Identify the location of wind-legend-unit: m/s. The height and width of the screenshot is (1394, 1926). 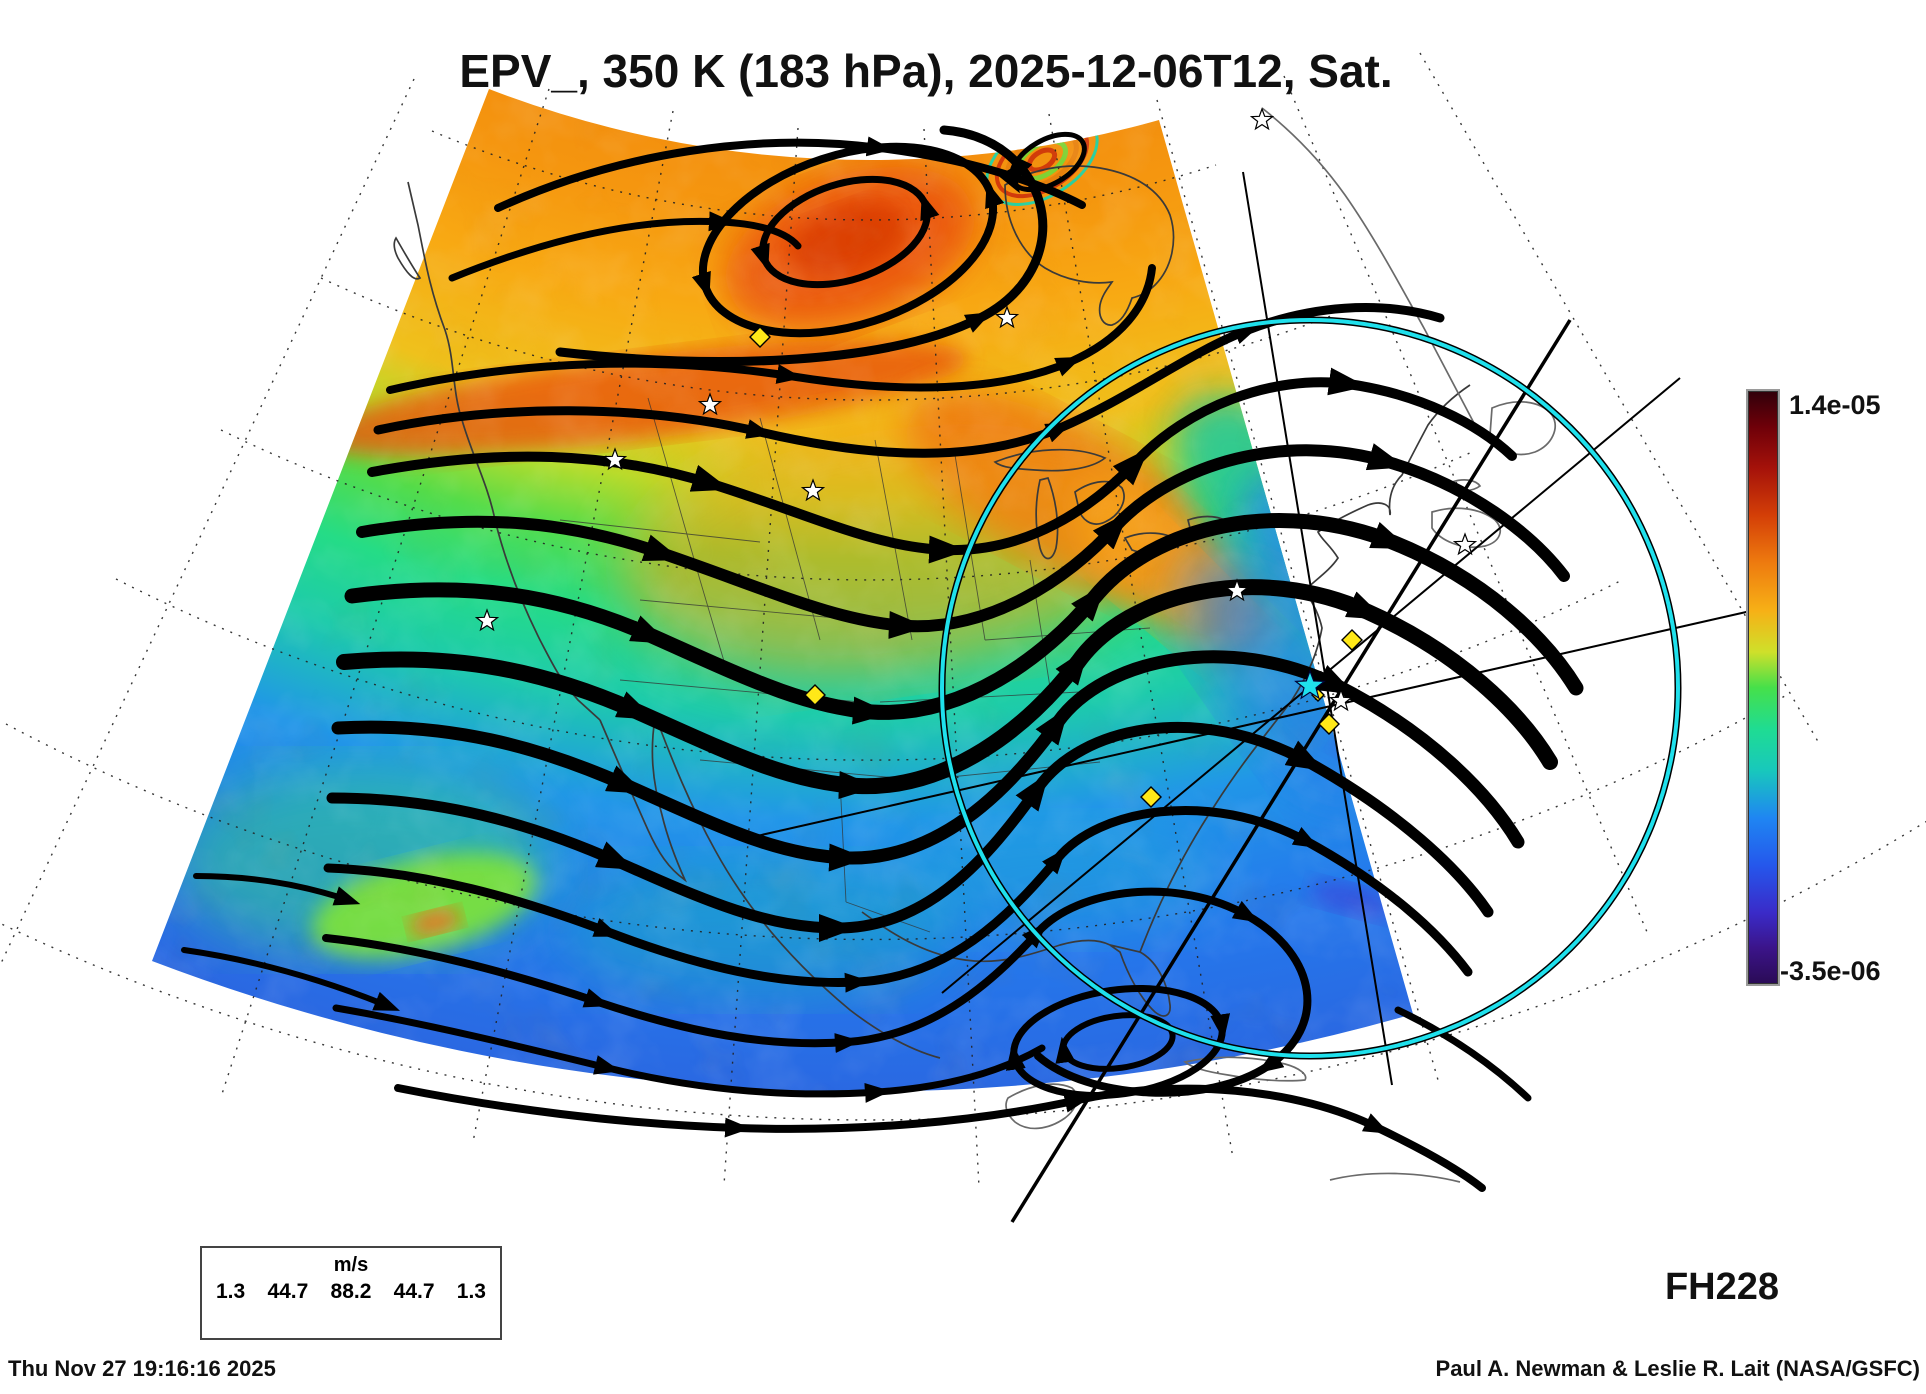
(351, 1265).